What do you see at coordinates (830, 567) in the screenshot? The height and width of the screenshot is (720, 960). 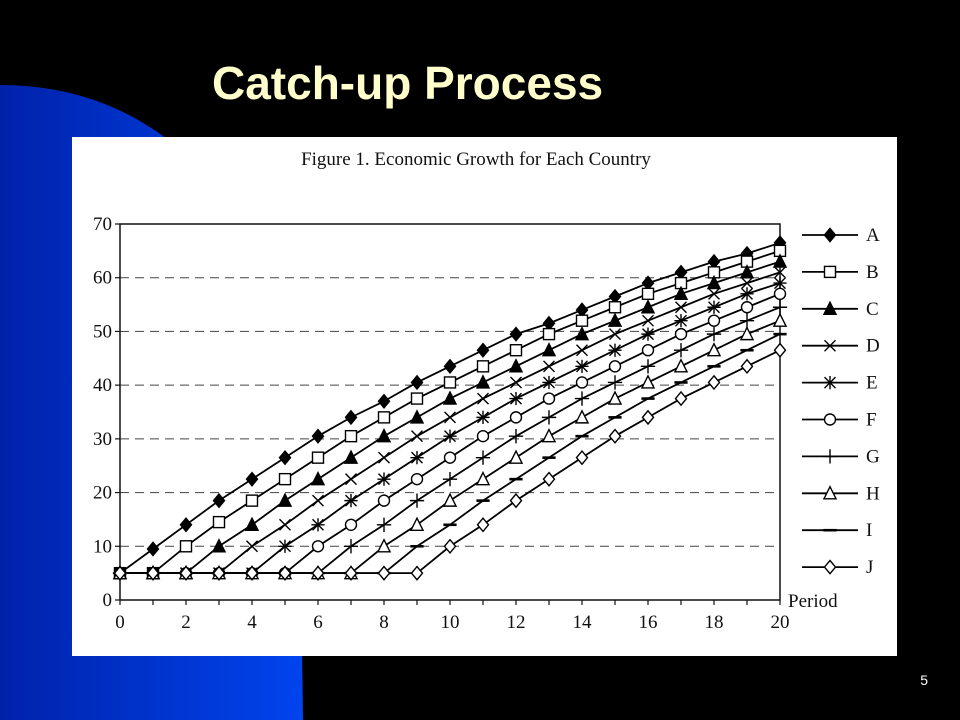 I see `legend-marker-j` at bounding box center [830, 567].